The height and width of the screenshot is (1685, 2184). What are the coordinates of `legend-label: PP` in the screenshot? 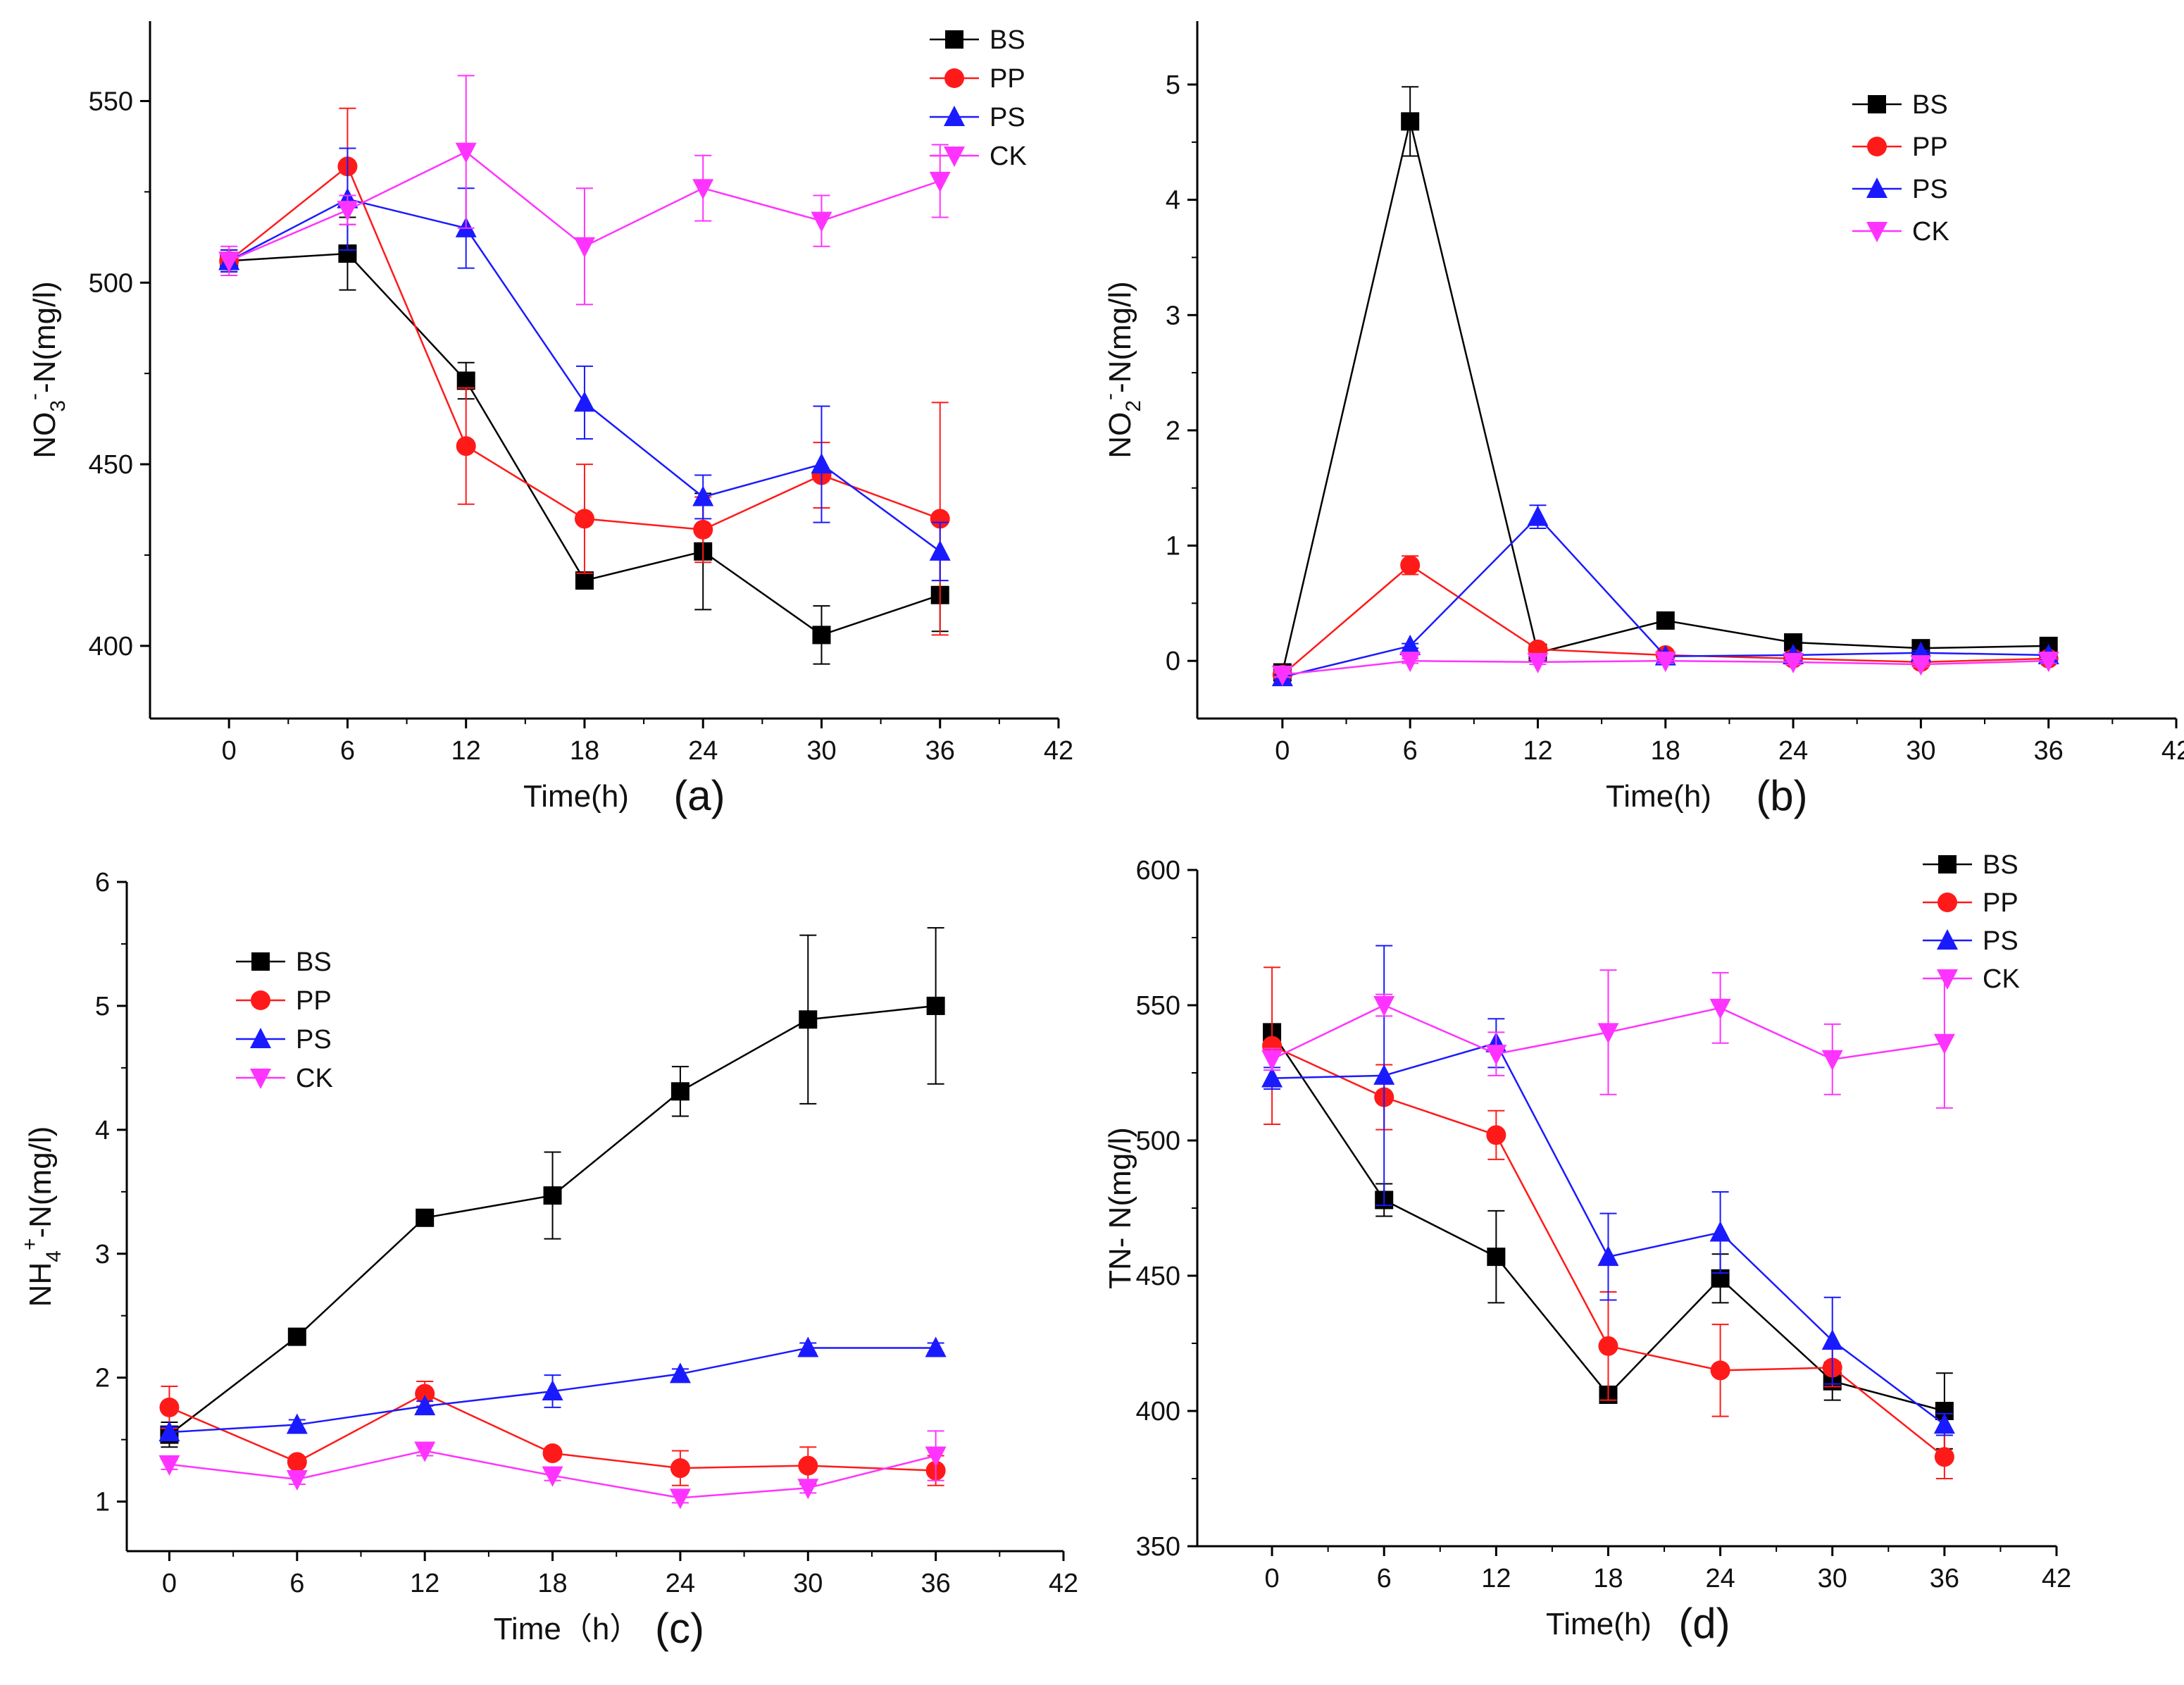 It's located at (1930, 147).